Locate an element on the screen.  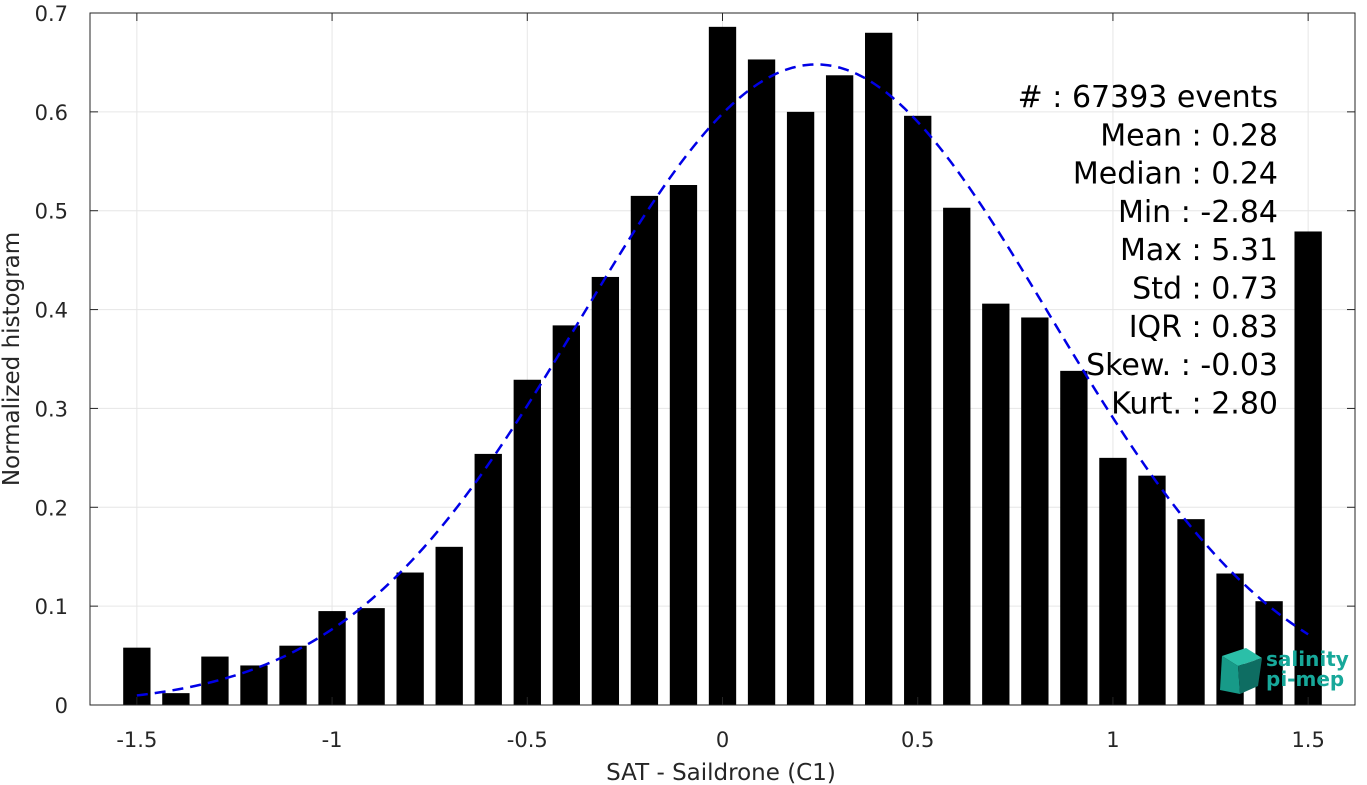
y-tick-label: 0.3 is located at coordinates (51, 409).